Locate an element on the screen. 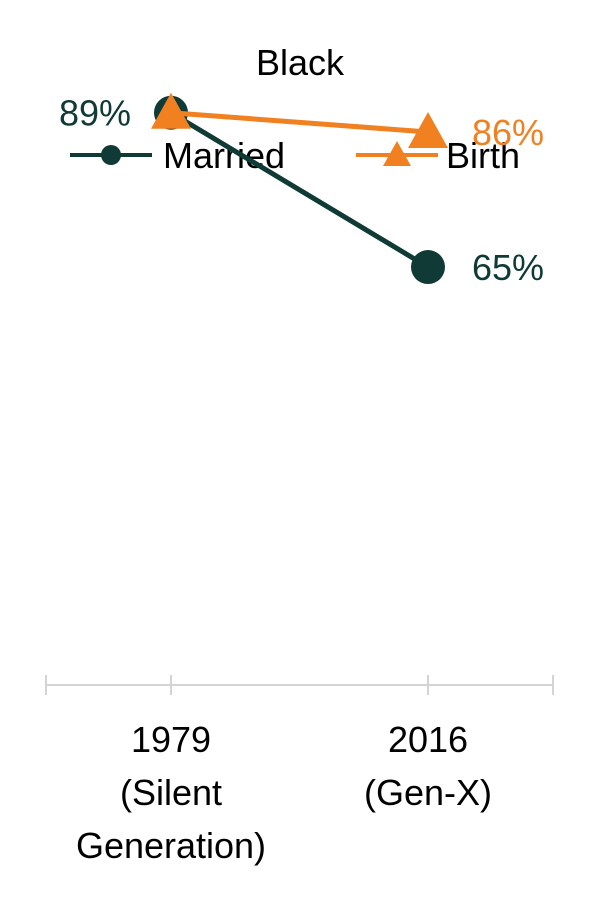  point-birth-2016 is located at coordinates (428, 130).